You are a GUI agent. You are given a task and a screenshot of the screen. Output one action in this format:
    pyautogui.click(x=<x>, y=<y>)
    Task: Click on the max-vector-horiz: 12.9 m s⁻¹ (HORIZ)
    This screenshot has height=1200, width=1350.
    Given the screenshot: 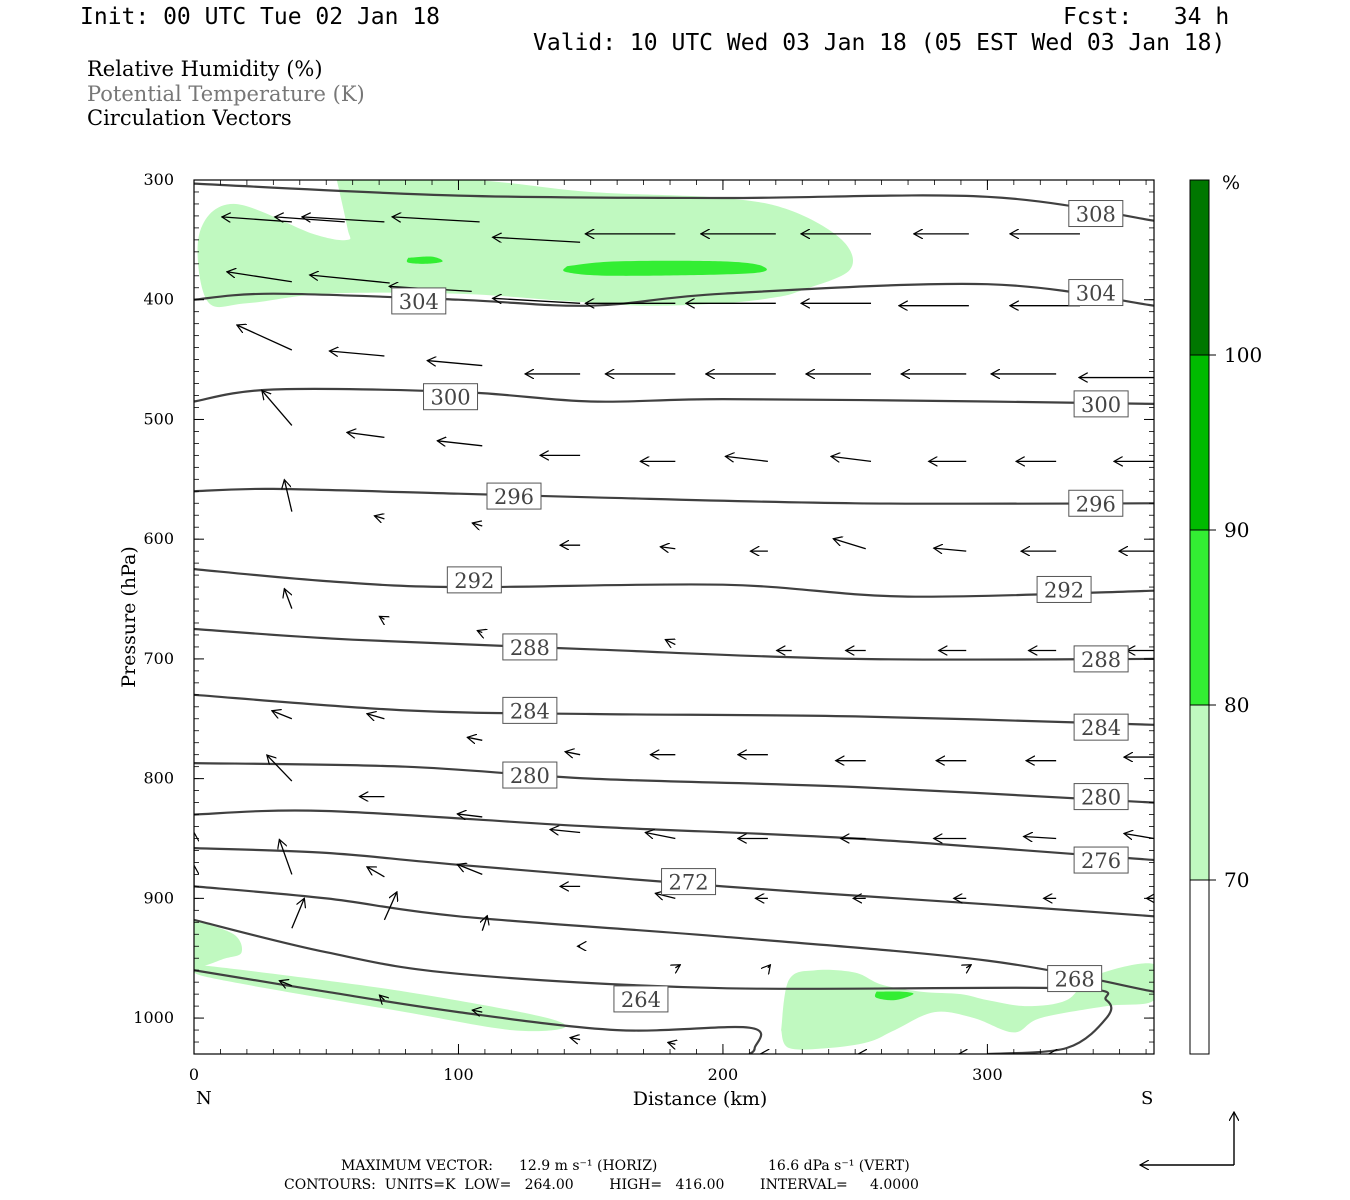 What is the action you would take?
    pyautogui.click(x=588, y=1166)
    